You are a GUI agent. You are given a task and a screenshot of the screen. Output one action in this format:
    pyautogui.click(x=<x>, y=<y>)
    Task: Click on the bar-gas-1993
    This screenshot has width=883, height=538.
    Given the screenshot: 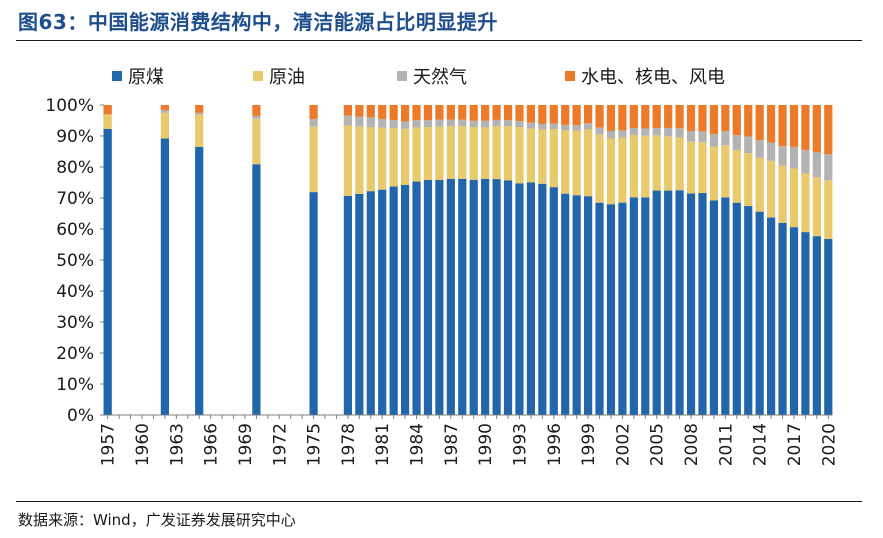 What is the action you would take?
    pyautogui.click(x=519, y=124)
    